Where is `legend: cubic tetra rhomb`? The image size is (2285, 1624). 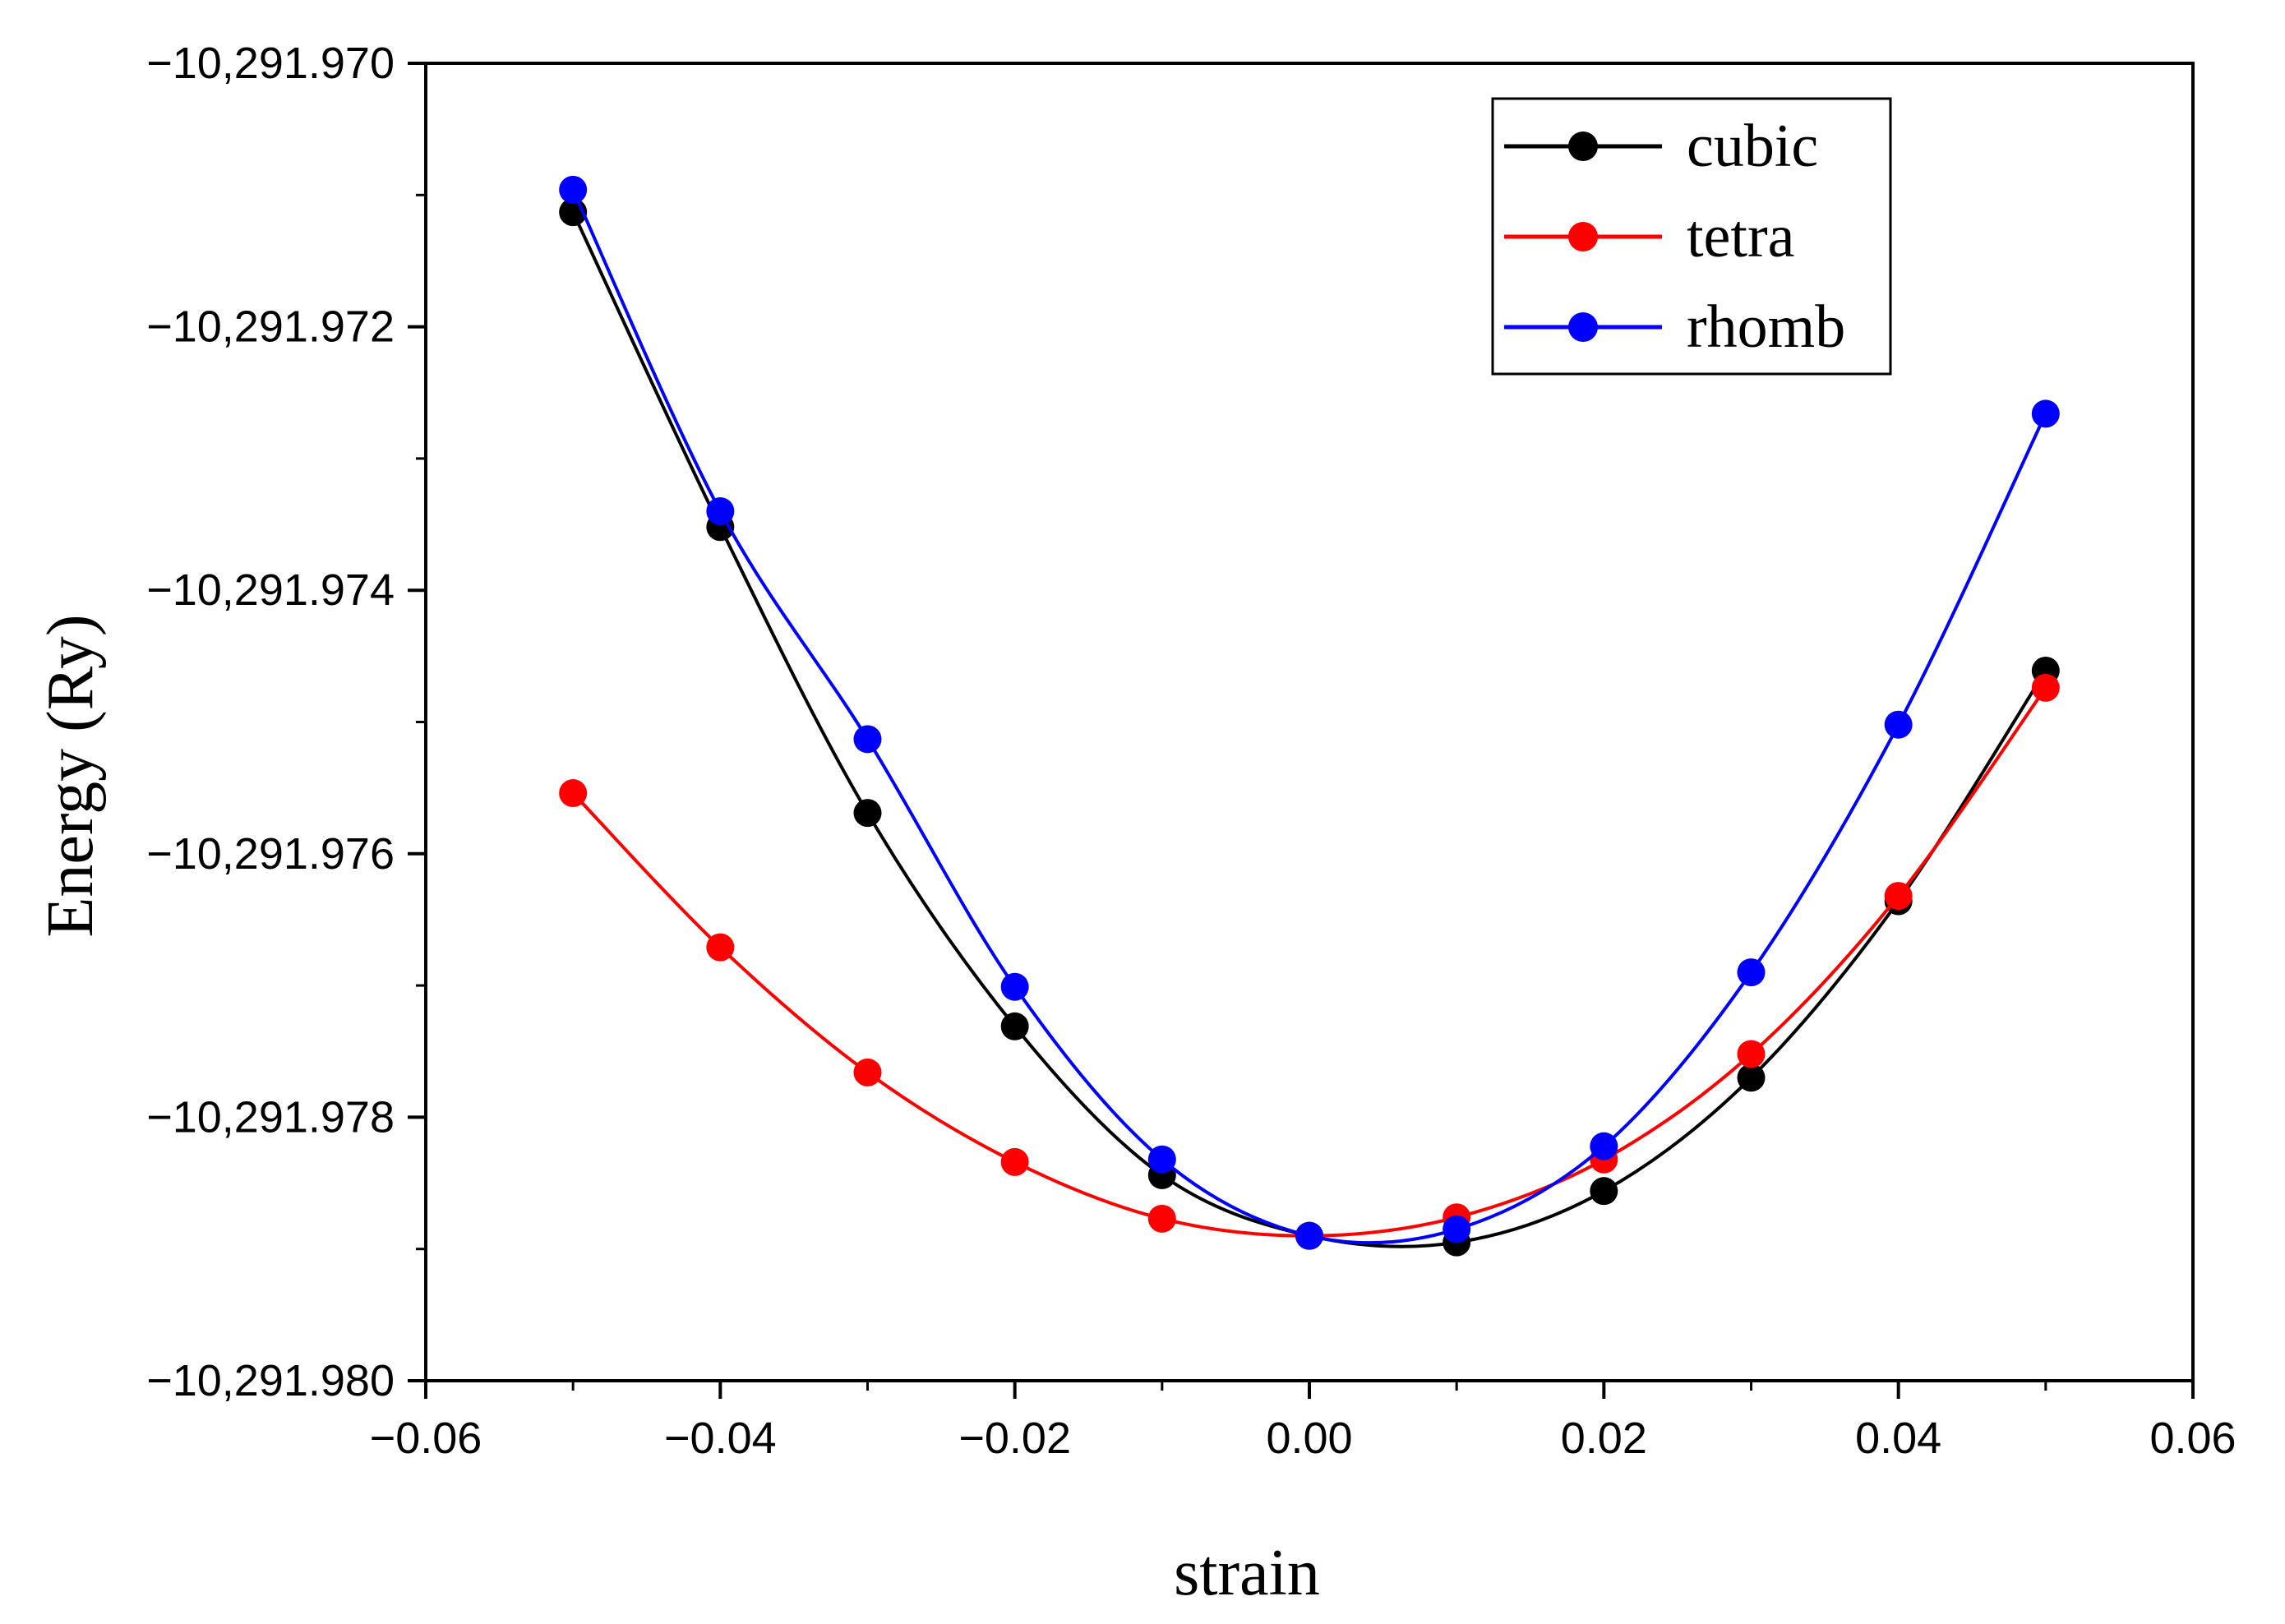 legend: cubic tetra rhomb is located at coordinates (1692, 236).